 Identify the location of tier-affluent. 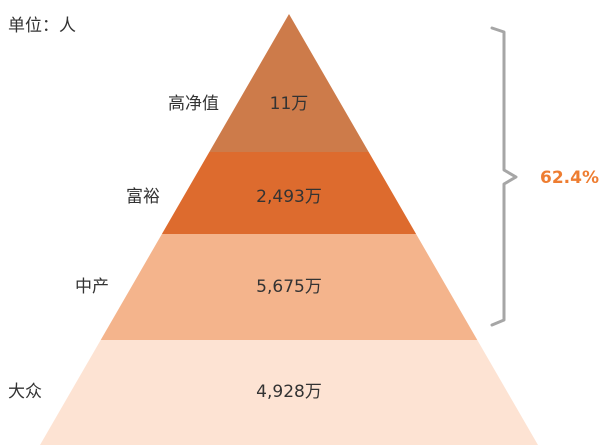
(289, 193).